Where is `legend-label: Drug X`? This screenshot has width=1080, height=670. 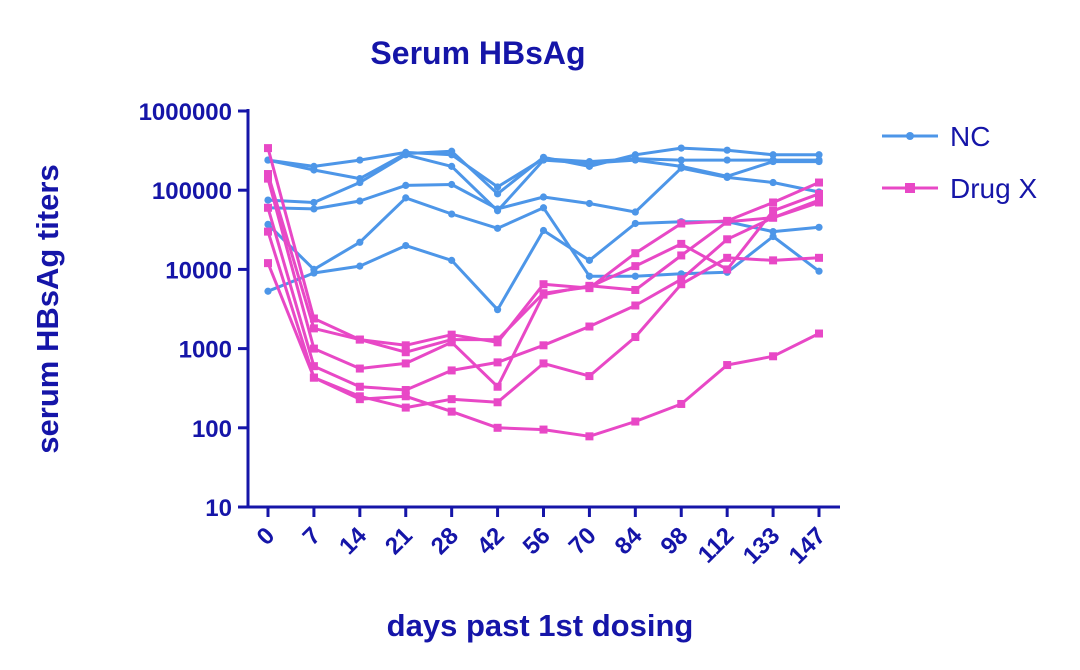 legend-label: Drug X is located at coordinates (993, 188).